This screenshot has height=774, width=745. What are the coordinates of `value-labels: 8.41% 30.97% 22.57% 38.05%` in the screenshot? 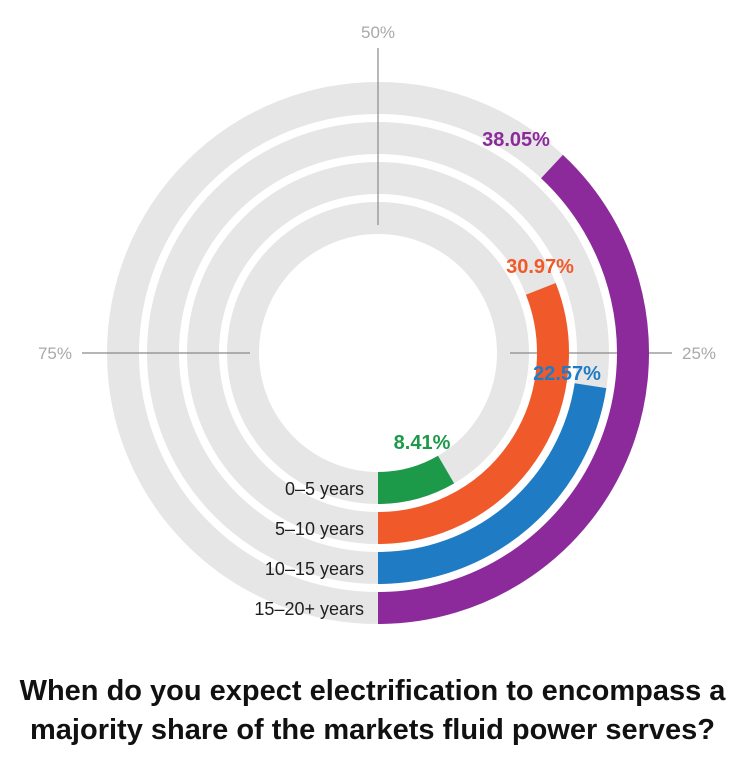 It's located at (497, 291).